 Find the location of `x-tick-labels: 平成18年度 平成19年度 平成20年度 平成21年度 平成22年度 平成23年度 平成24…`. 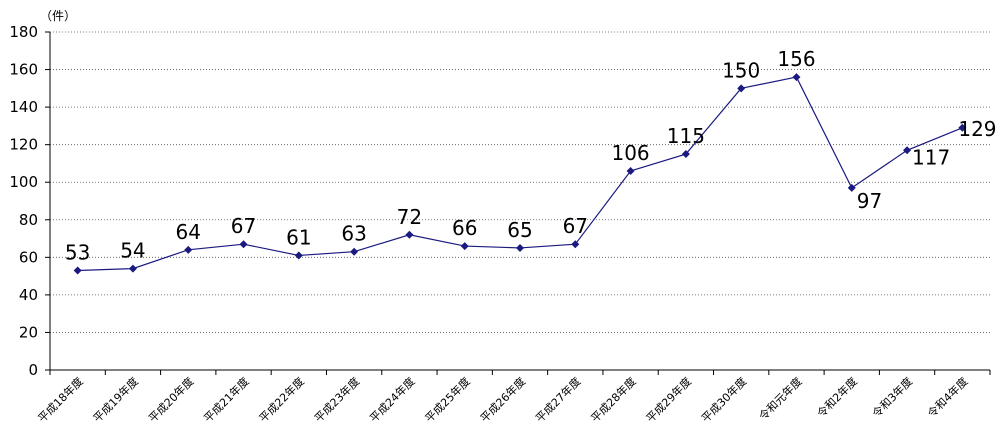

x-tick-labels: 平成18年度 平成19年度 平成20年度 平成21年度 平成22年度 平成23年度 平成24… is located at coordinates (503, 399).